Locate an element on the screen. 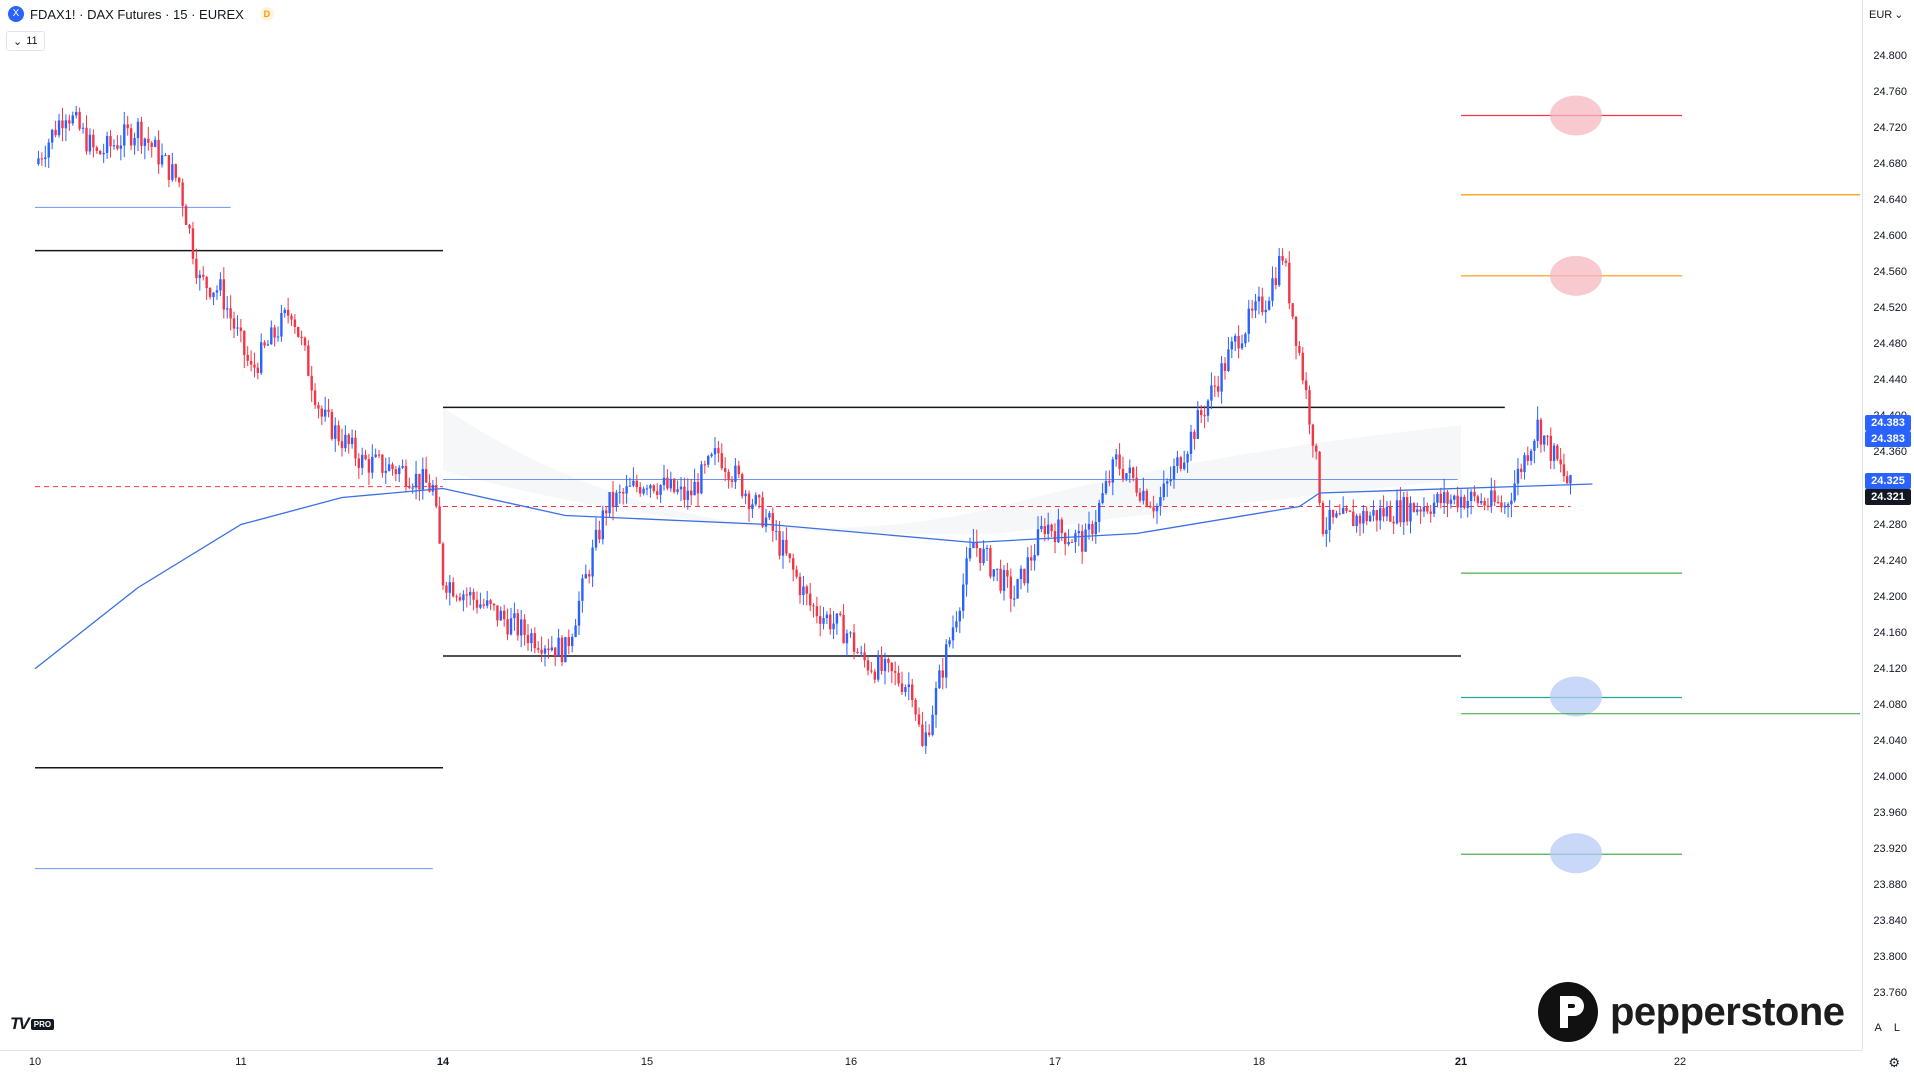 Image resolution: width=1914 pixels, height=1075 pixels. indicators-toggle-button: ⌄ 11 is located at coordinates (25, 41).